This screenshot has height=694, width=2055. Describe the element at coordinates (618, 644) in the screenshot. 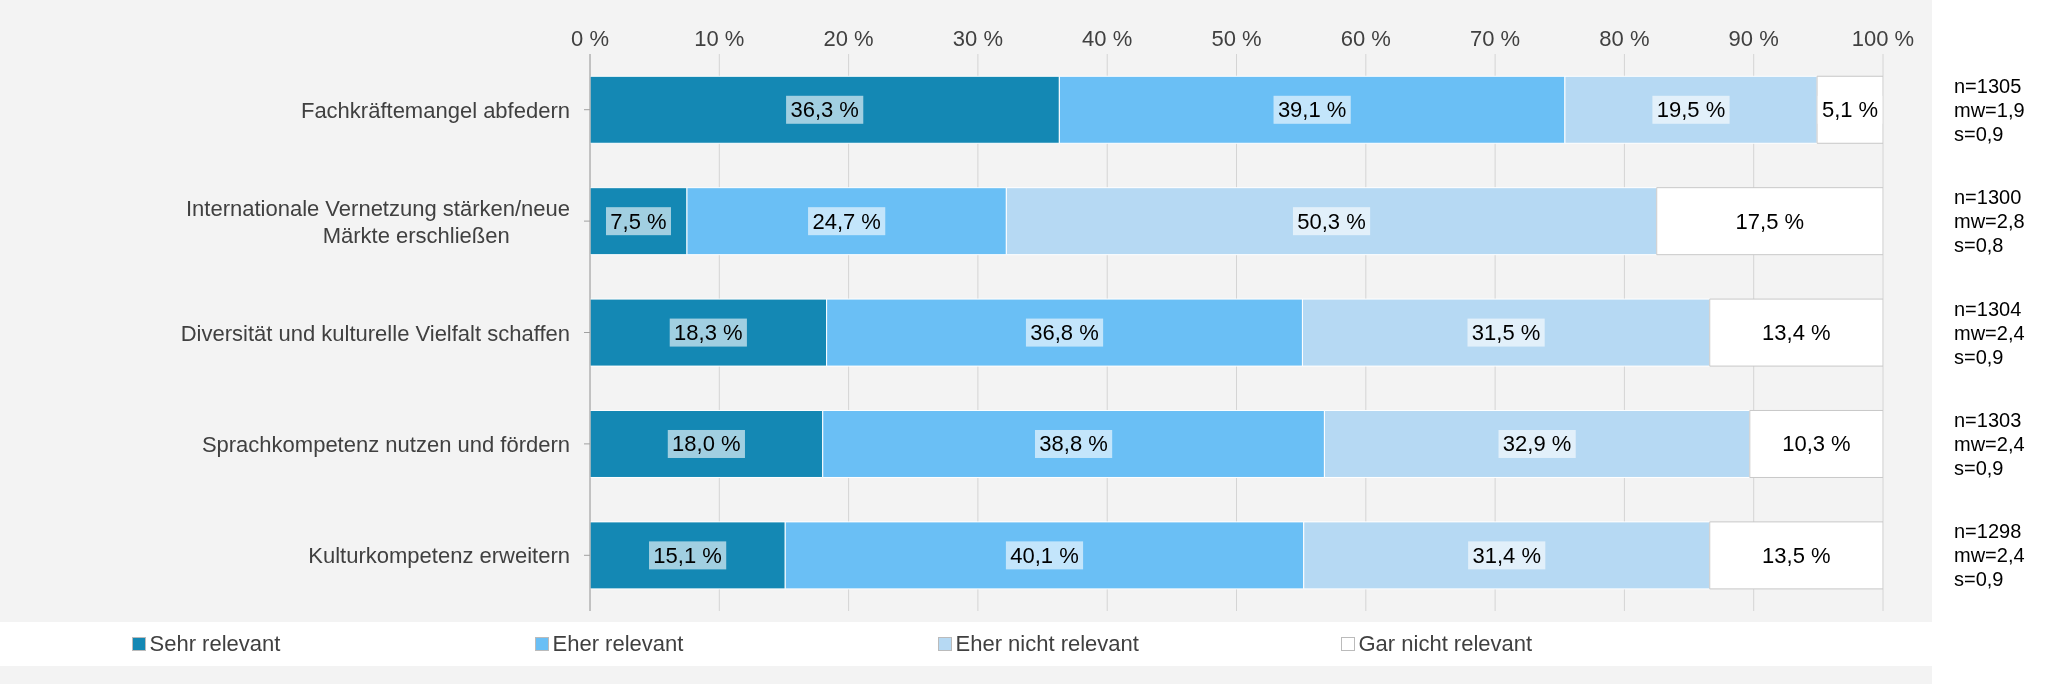

I see `legend-label: Eher relevant` at that location.